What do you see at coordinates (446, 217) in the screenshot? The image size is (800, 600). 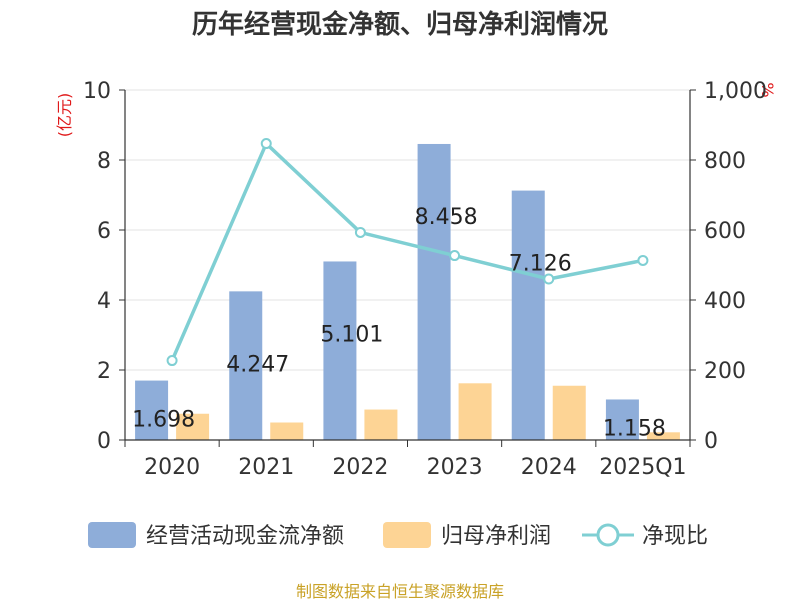 I see `data-label-cash-flow: 8.458` at bounding box center [446, 217].